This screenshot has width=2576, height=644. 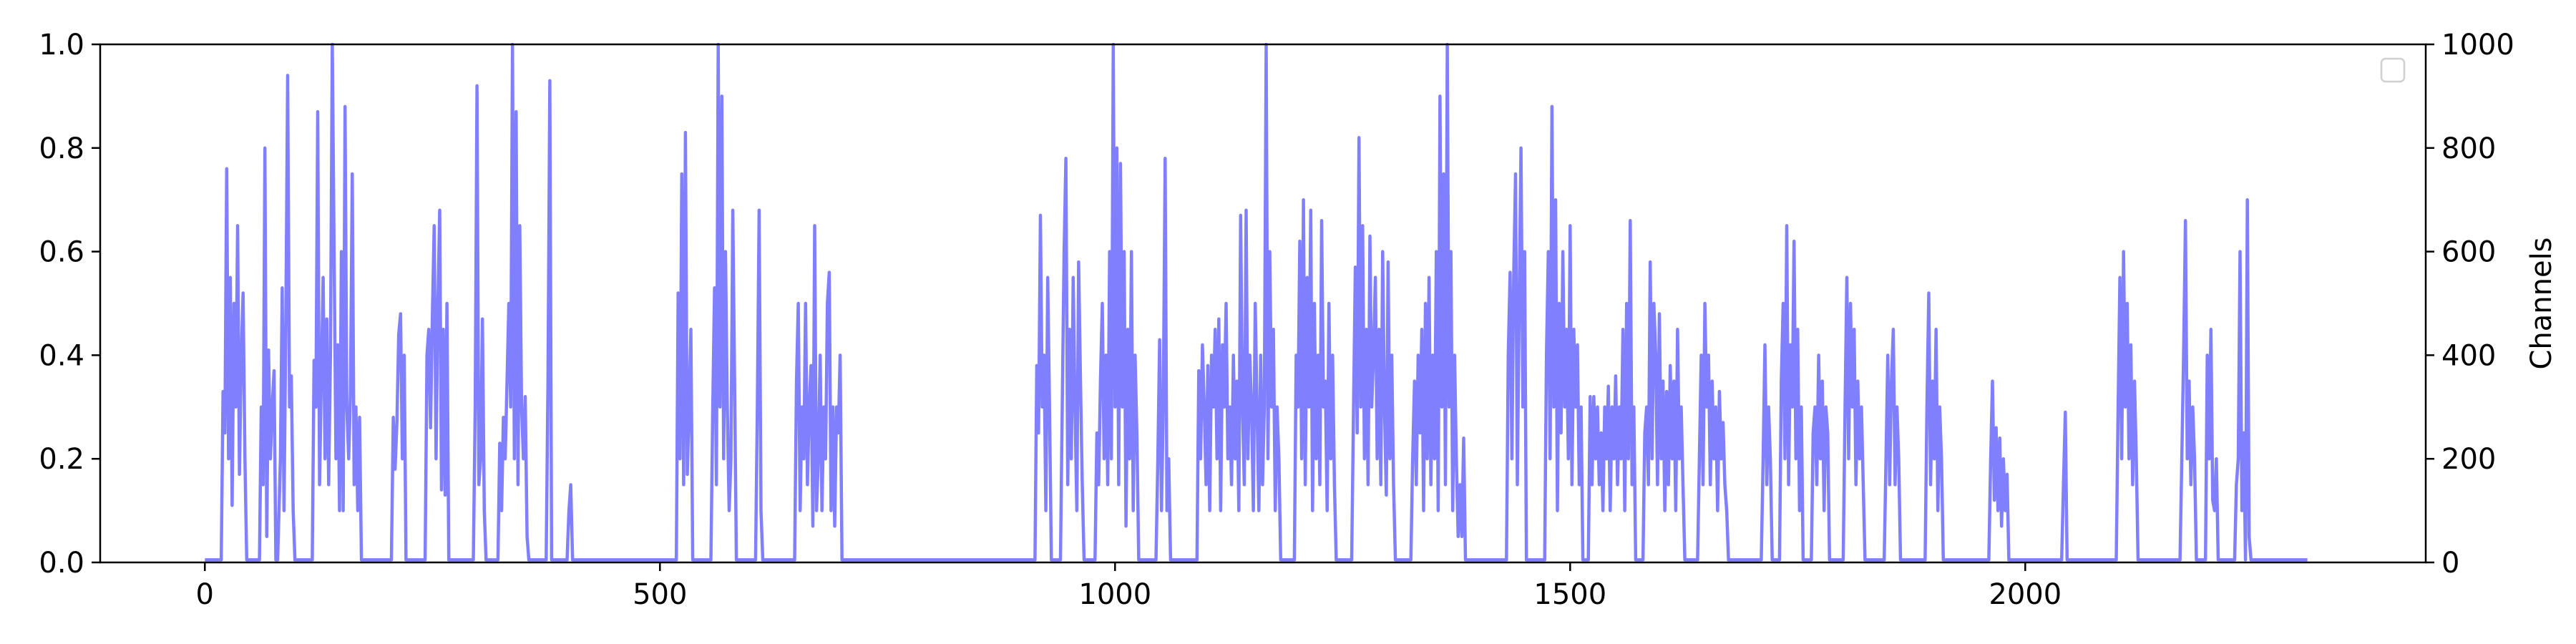 What do you see at coordinates (2468, 148) in the screenshot?
I see `right-y-tick-label: 800` at bounding box center [2468, 148].